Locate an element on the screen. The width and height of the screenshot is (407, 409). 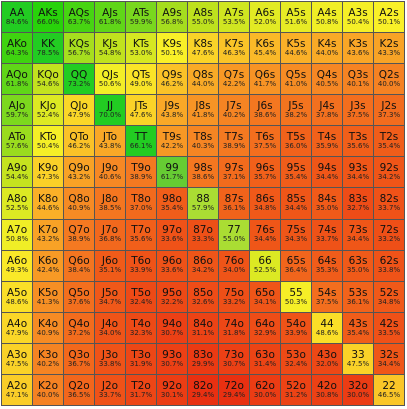
hand-cell: 82s 33.7% is located at coordinates (389, 204).